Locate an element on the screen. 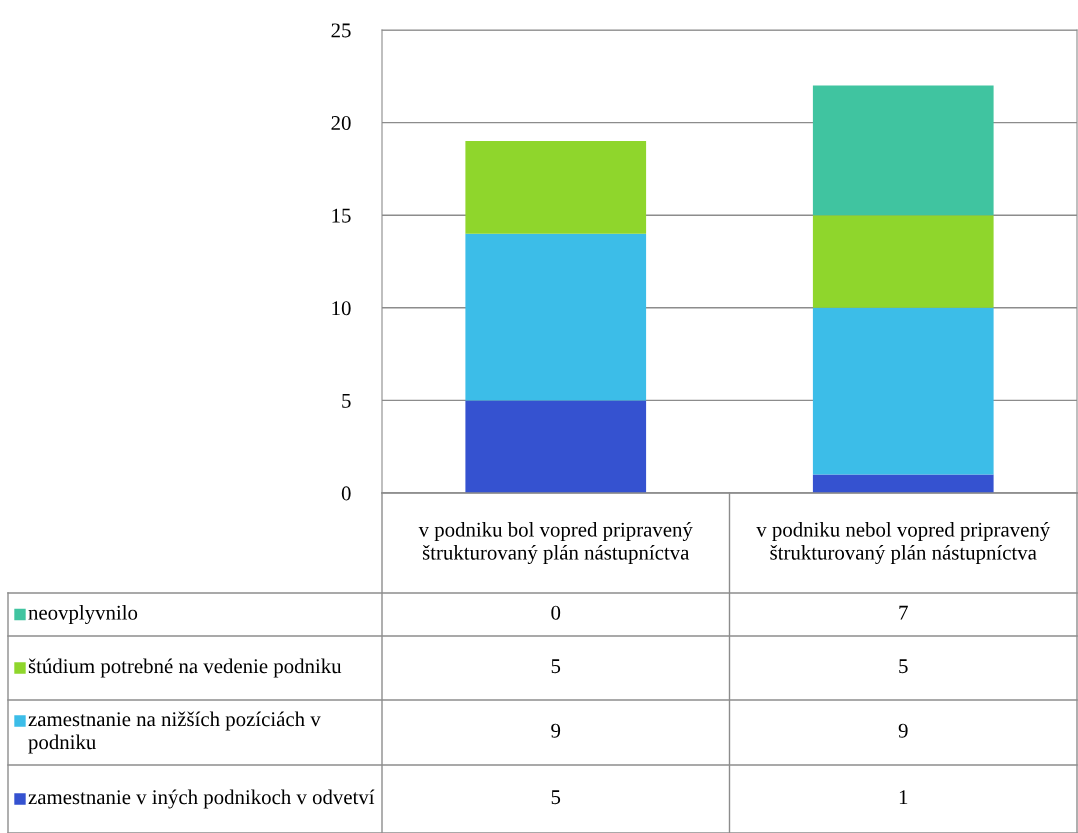  y-tick-label: 15 is located at coordinates (341, 215).